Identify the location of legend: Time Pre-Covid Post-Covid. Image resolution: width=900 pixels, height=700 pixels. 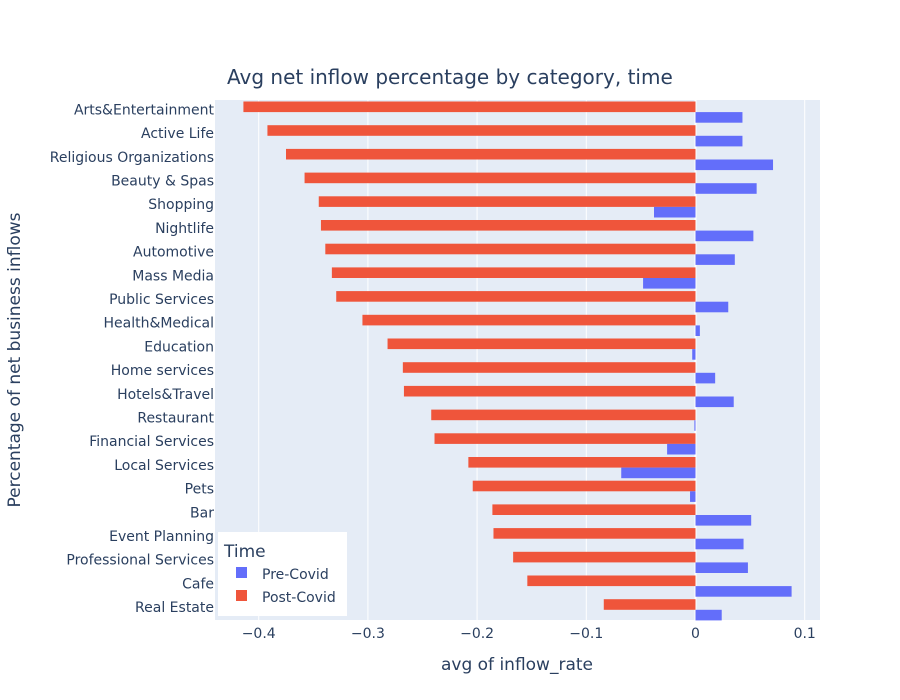
(282, 574).